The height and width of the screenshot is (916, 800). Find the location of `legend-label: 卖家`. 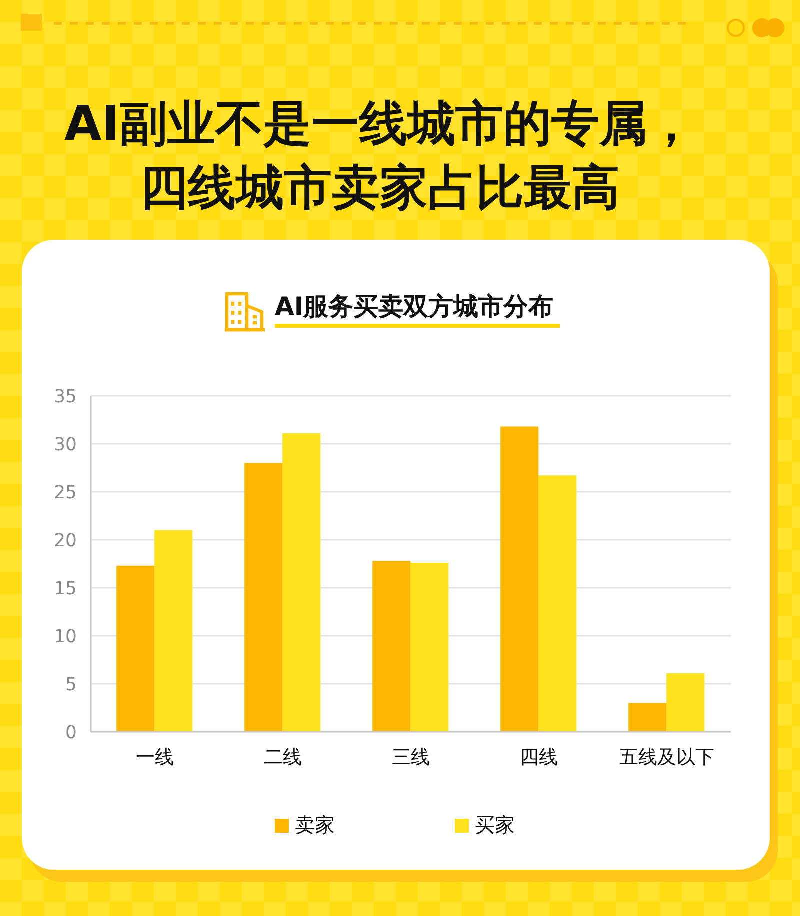

legend-label: 卖家 is located at coordinates (315, 825).